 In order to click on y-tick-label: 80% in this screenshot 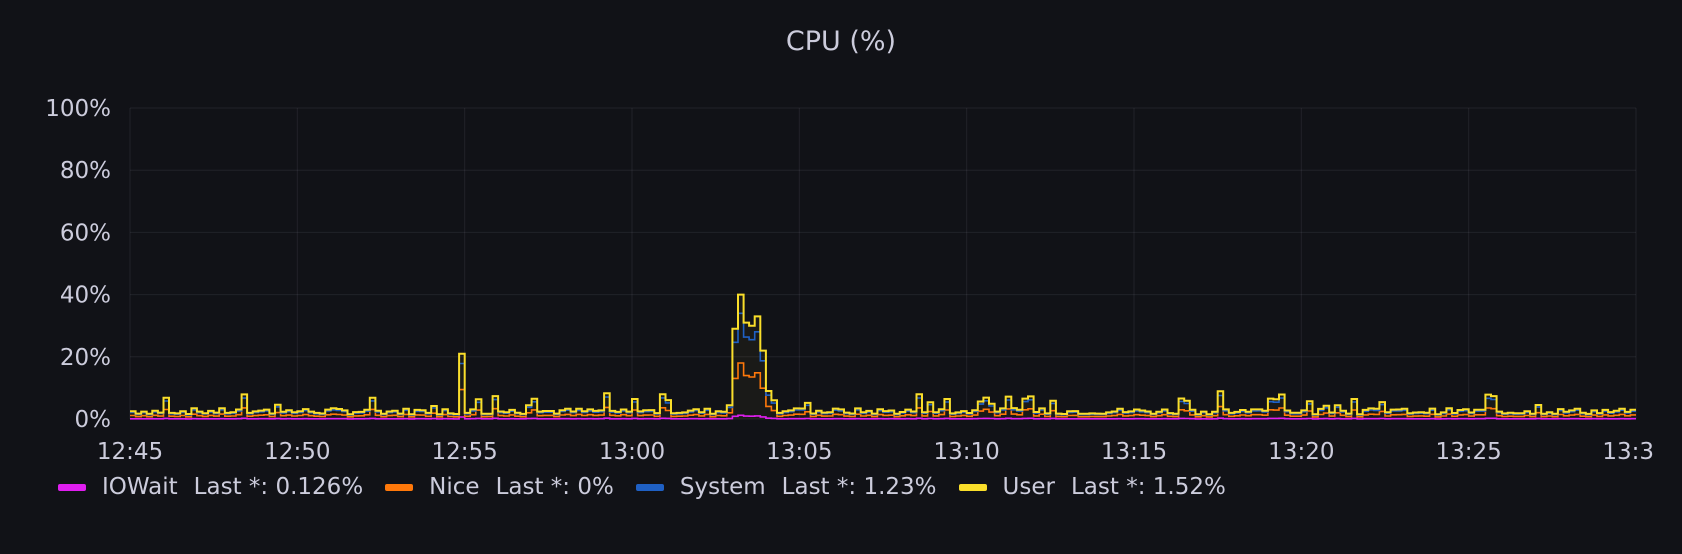, I will do `click(85, 171)`.